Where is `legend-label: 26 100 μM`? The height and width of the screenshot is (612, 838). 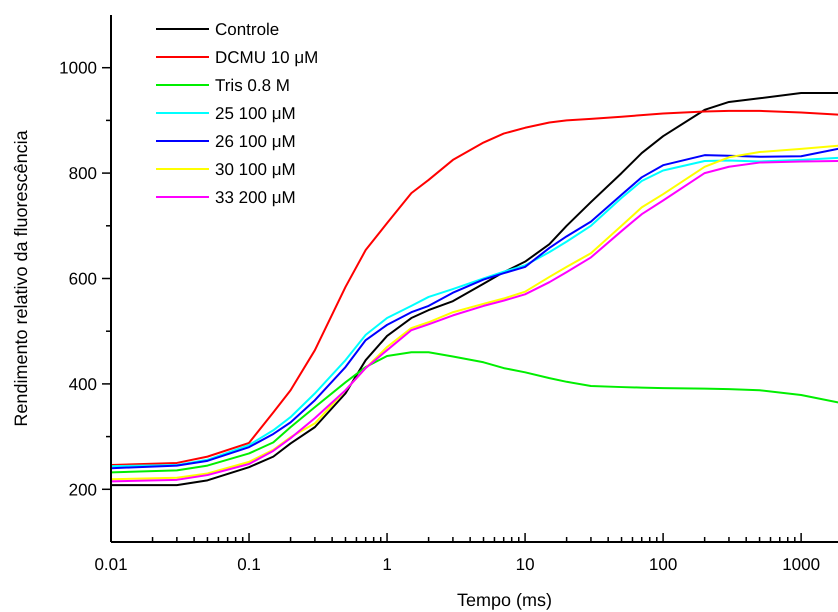 legend-label: 26 100 μM is located at coordinates (255, 141).